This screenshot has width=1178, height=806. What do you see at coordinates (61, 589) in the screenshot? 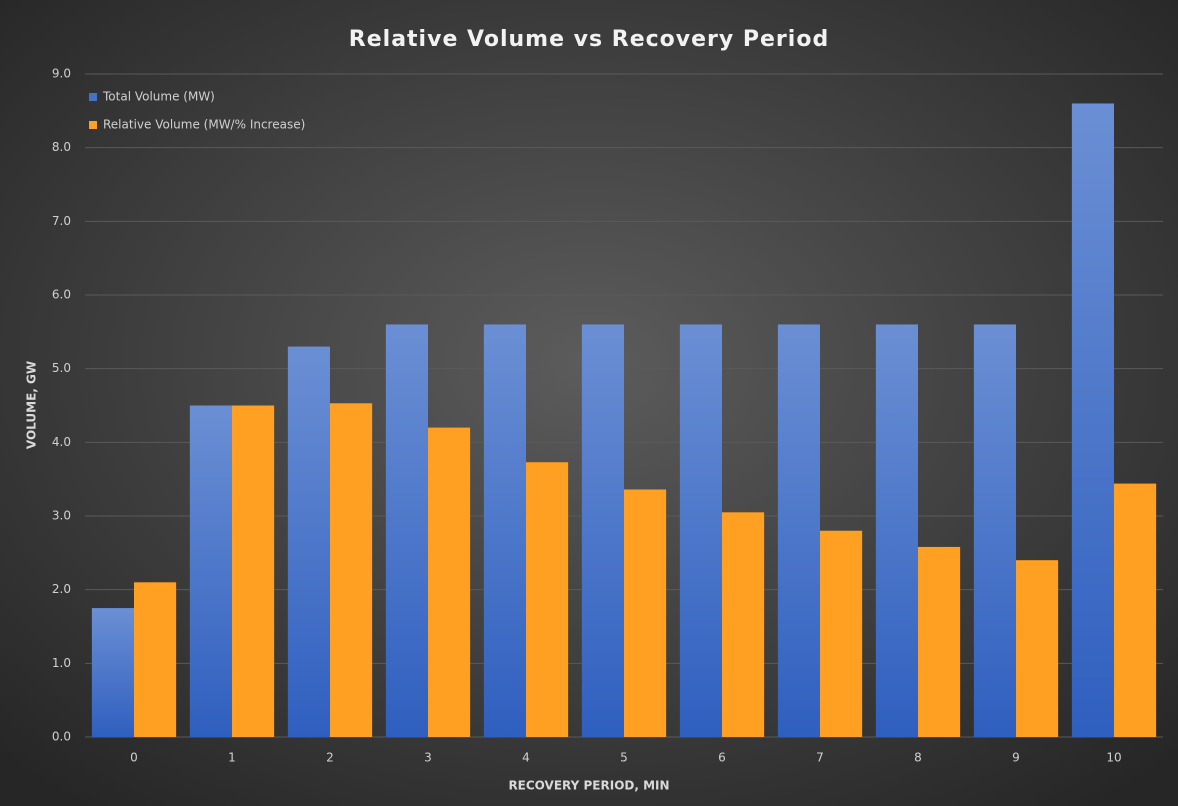
I see `y-tick-label: 2.0` at bounding box center [61, 589].